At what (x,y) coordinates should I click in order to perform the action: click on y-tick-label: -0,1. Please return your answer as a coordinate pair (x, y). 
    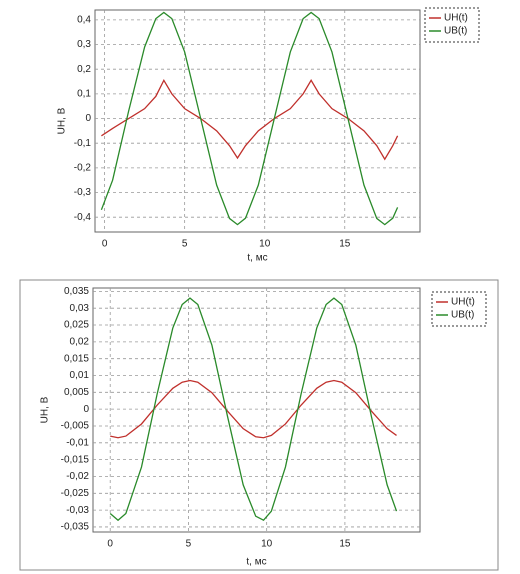
    Looking at the image, I should click on (83, 143).